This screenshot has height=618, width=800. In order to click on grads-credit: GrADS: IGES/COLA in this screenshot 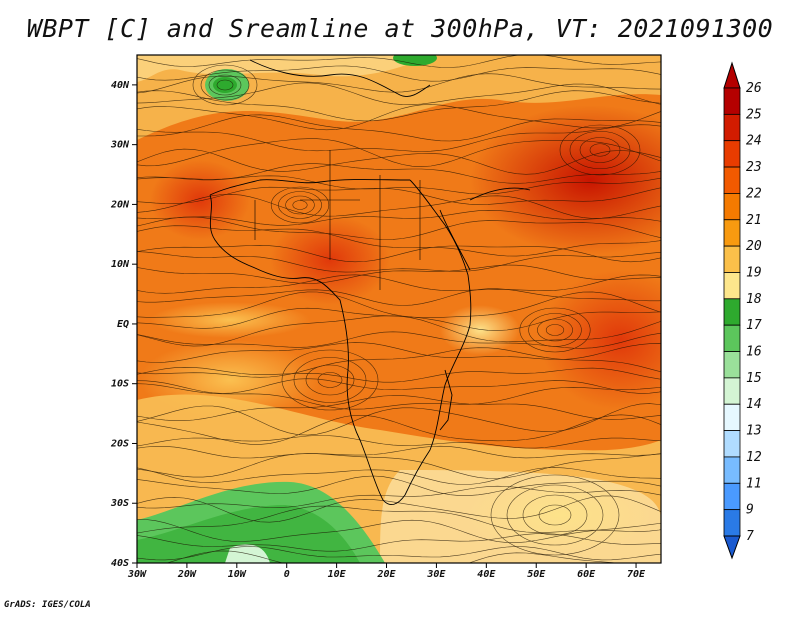, I will do `click(47, 605)`.